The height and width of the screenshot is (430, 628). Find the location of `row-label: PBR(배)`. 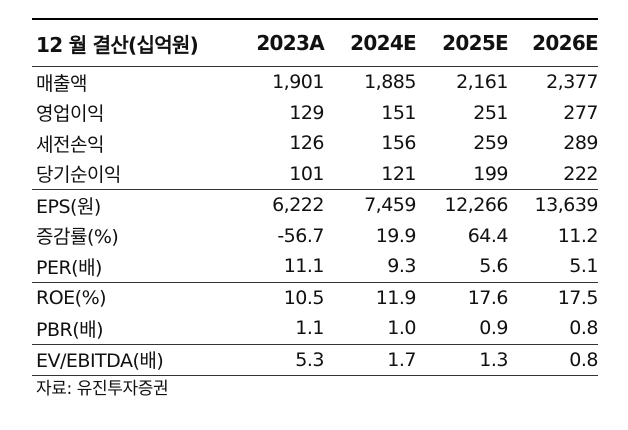

row-label: PBR(배) is located at coordinates (70, 329).